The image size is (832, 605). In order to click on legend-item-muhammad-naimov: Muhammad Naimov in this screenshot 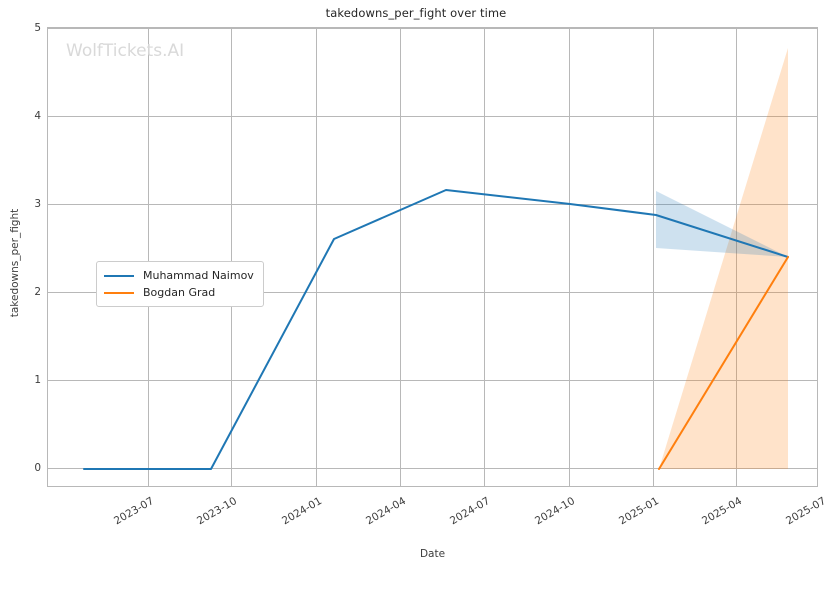, I will do `click(179, 275)`.